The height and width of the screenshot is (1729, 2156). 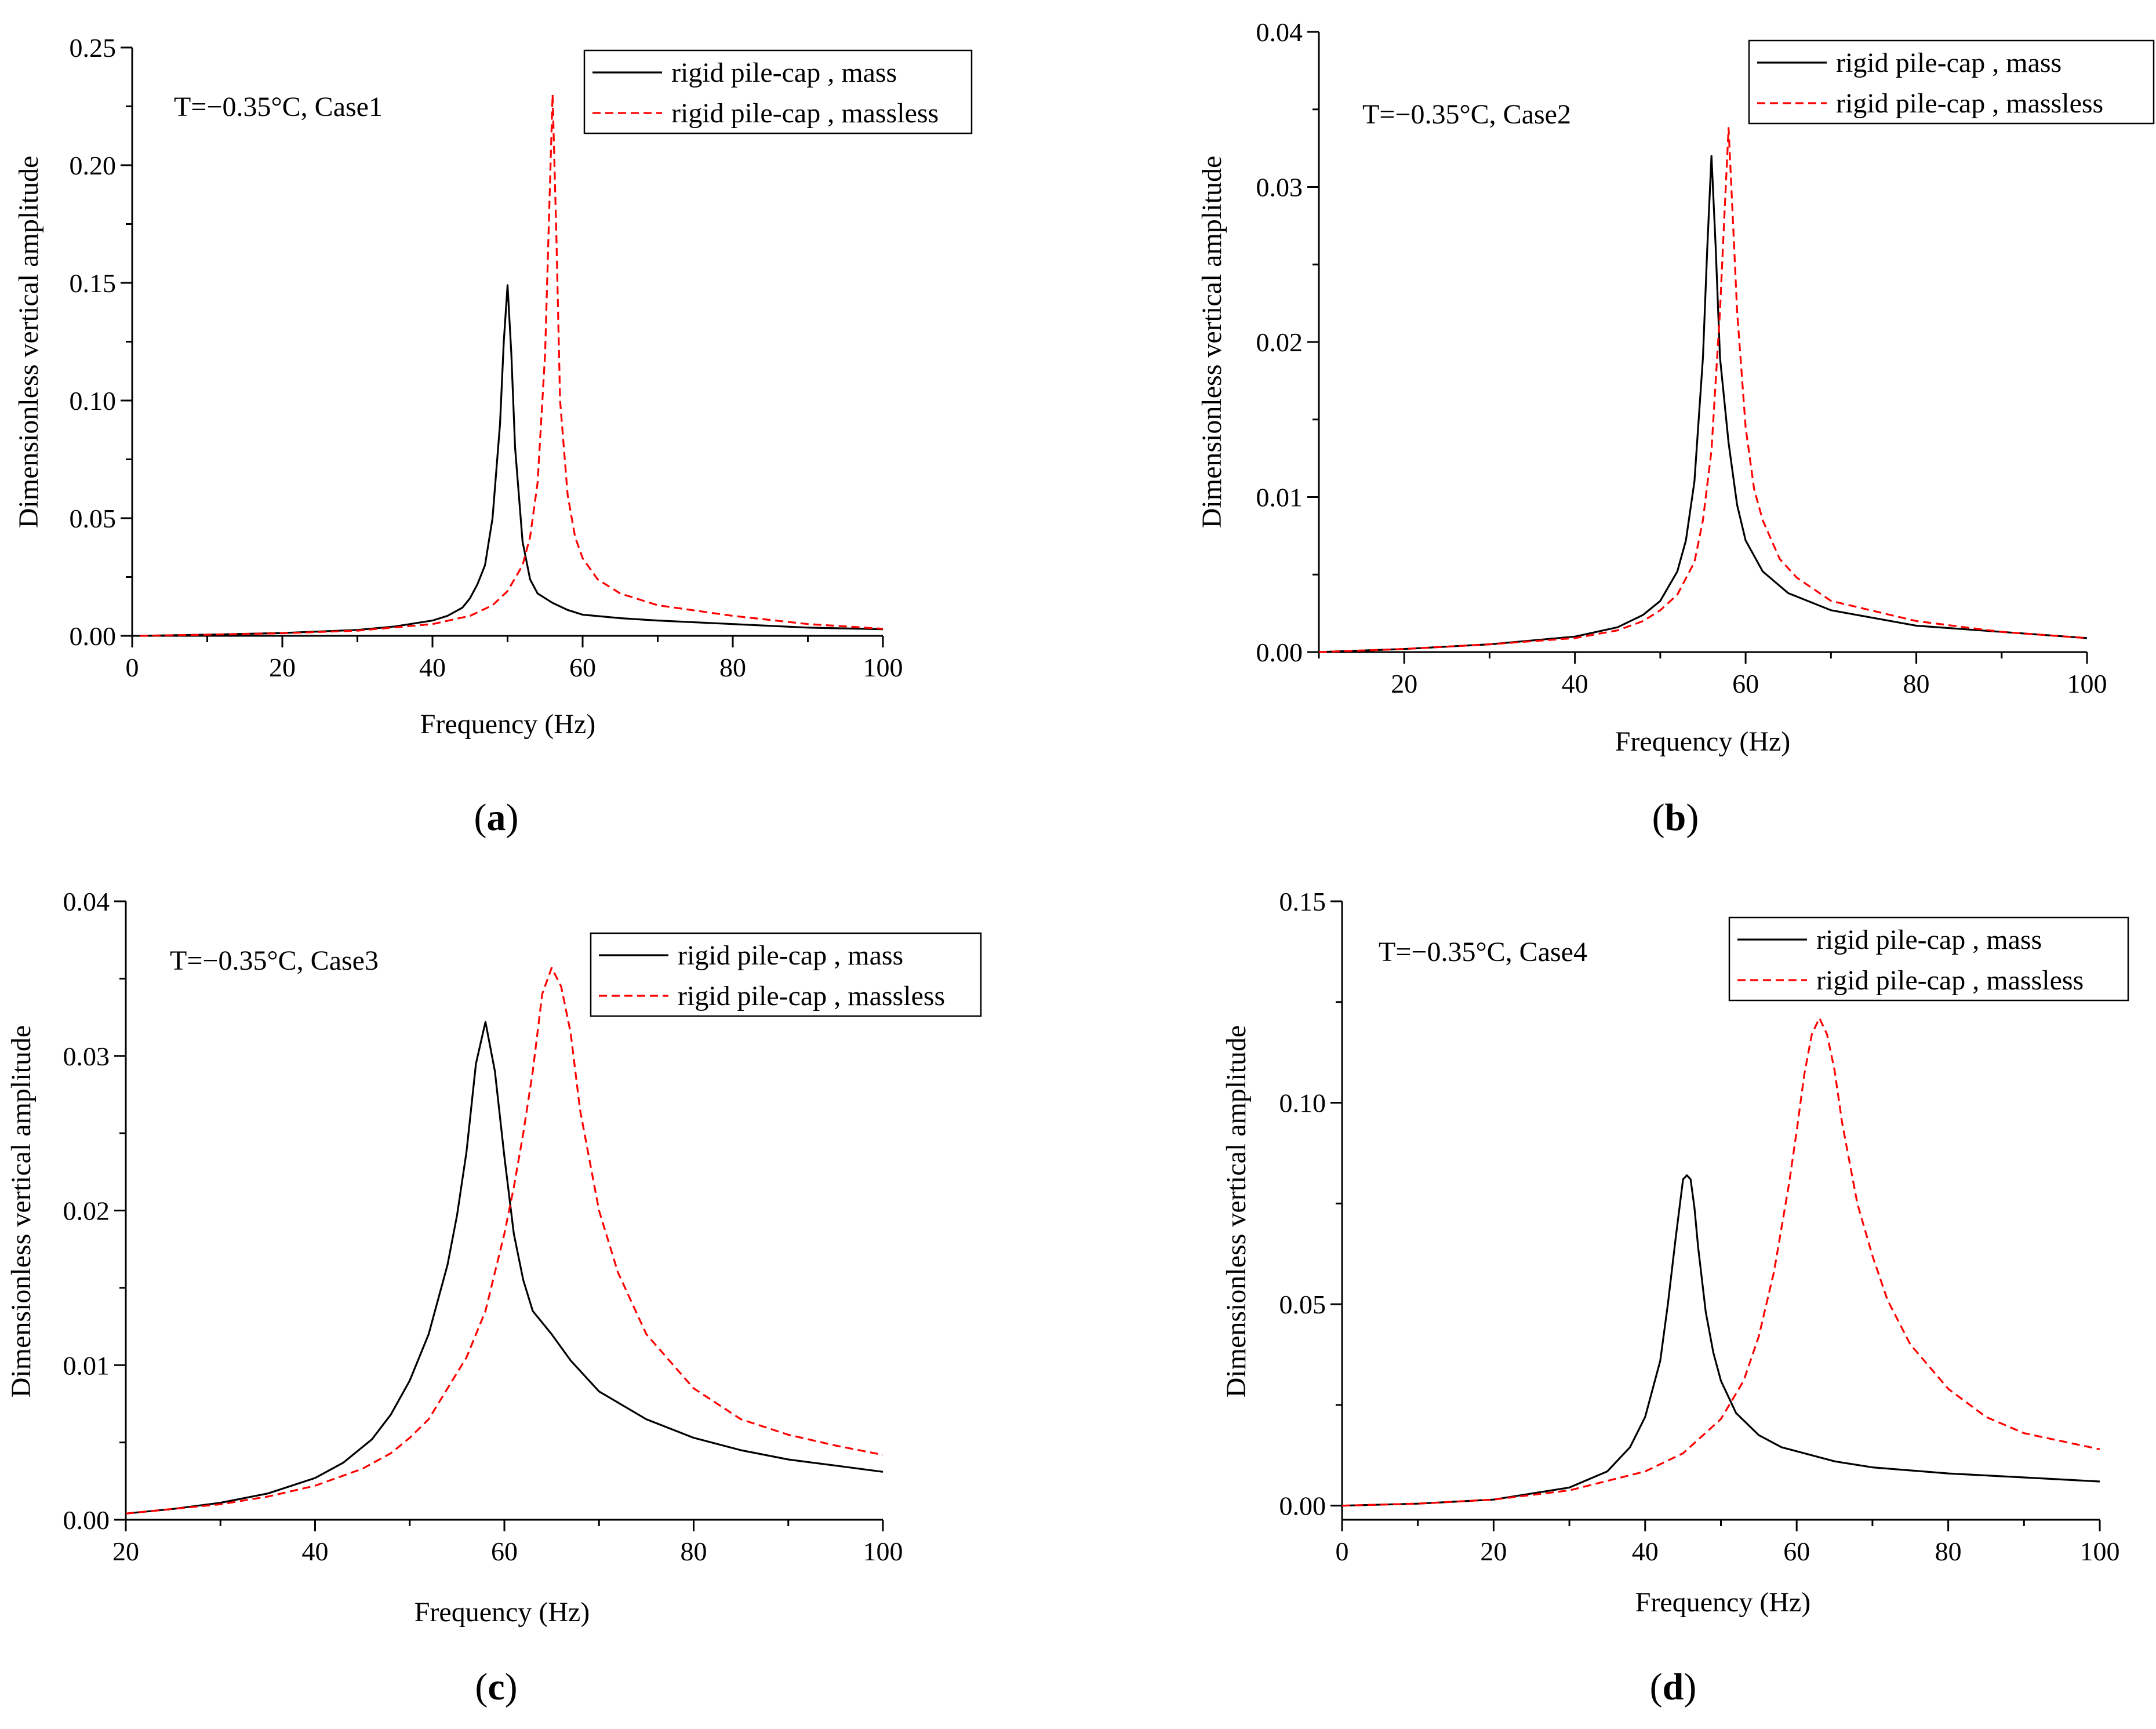 What do you see at coordinates (1676, 818) in the screenshot?
I see `panel-label: (b)` at bounding box center [1676, 818].